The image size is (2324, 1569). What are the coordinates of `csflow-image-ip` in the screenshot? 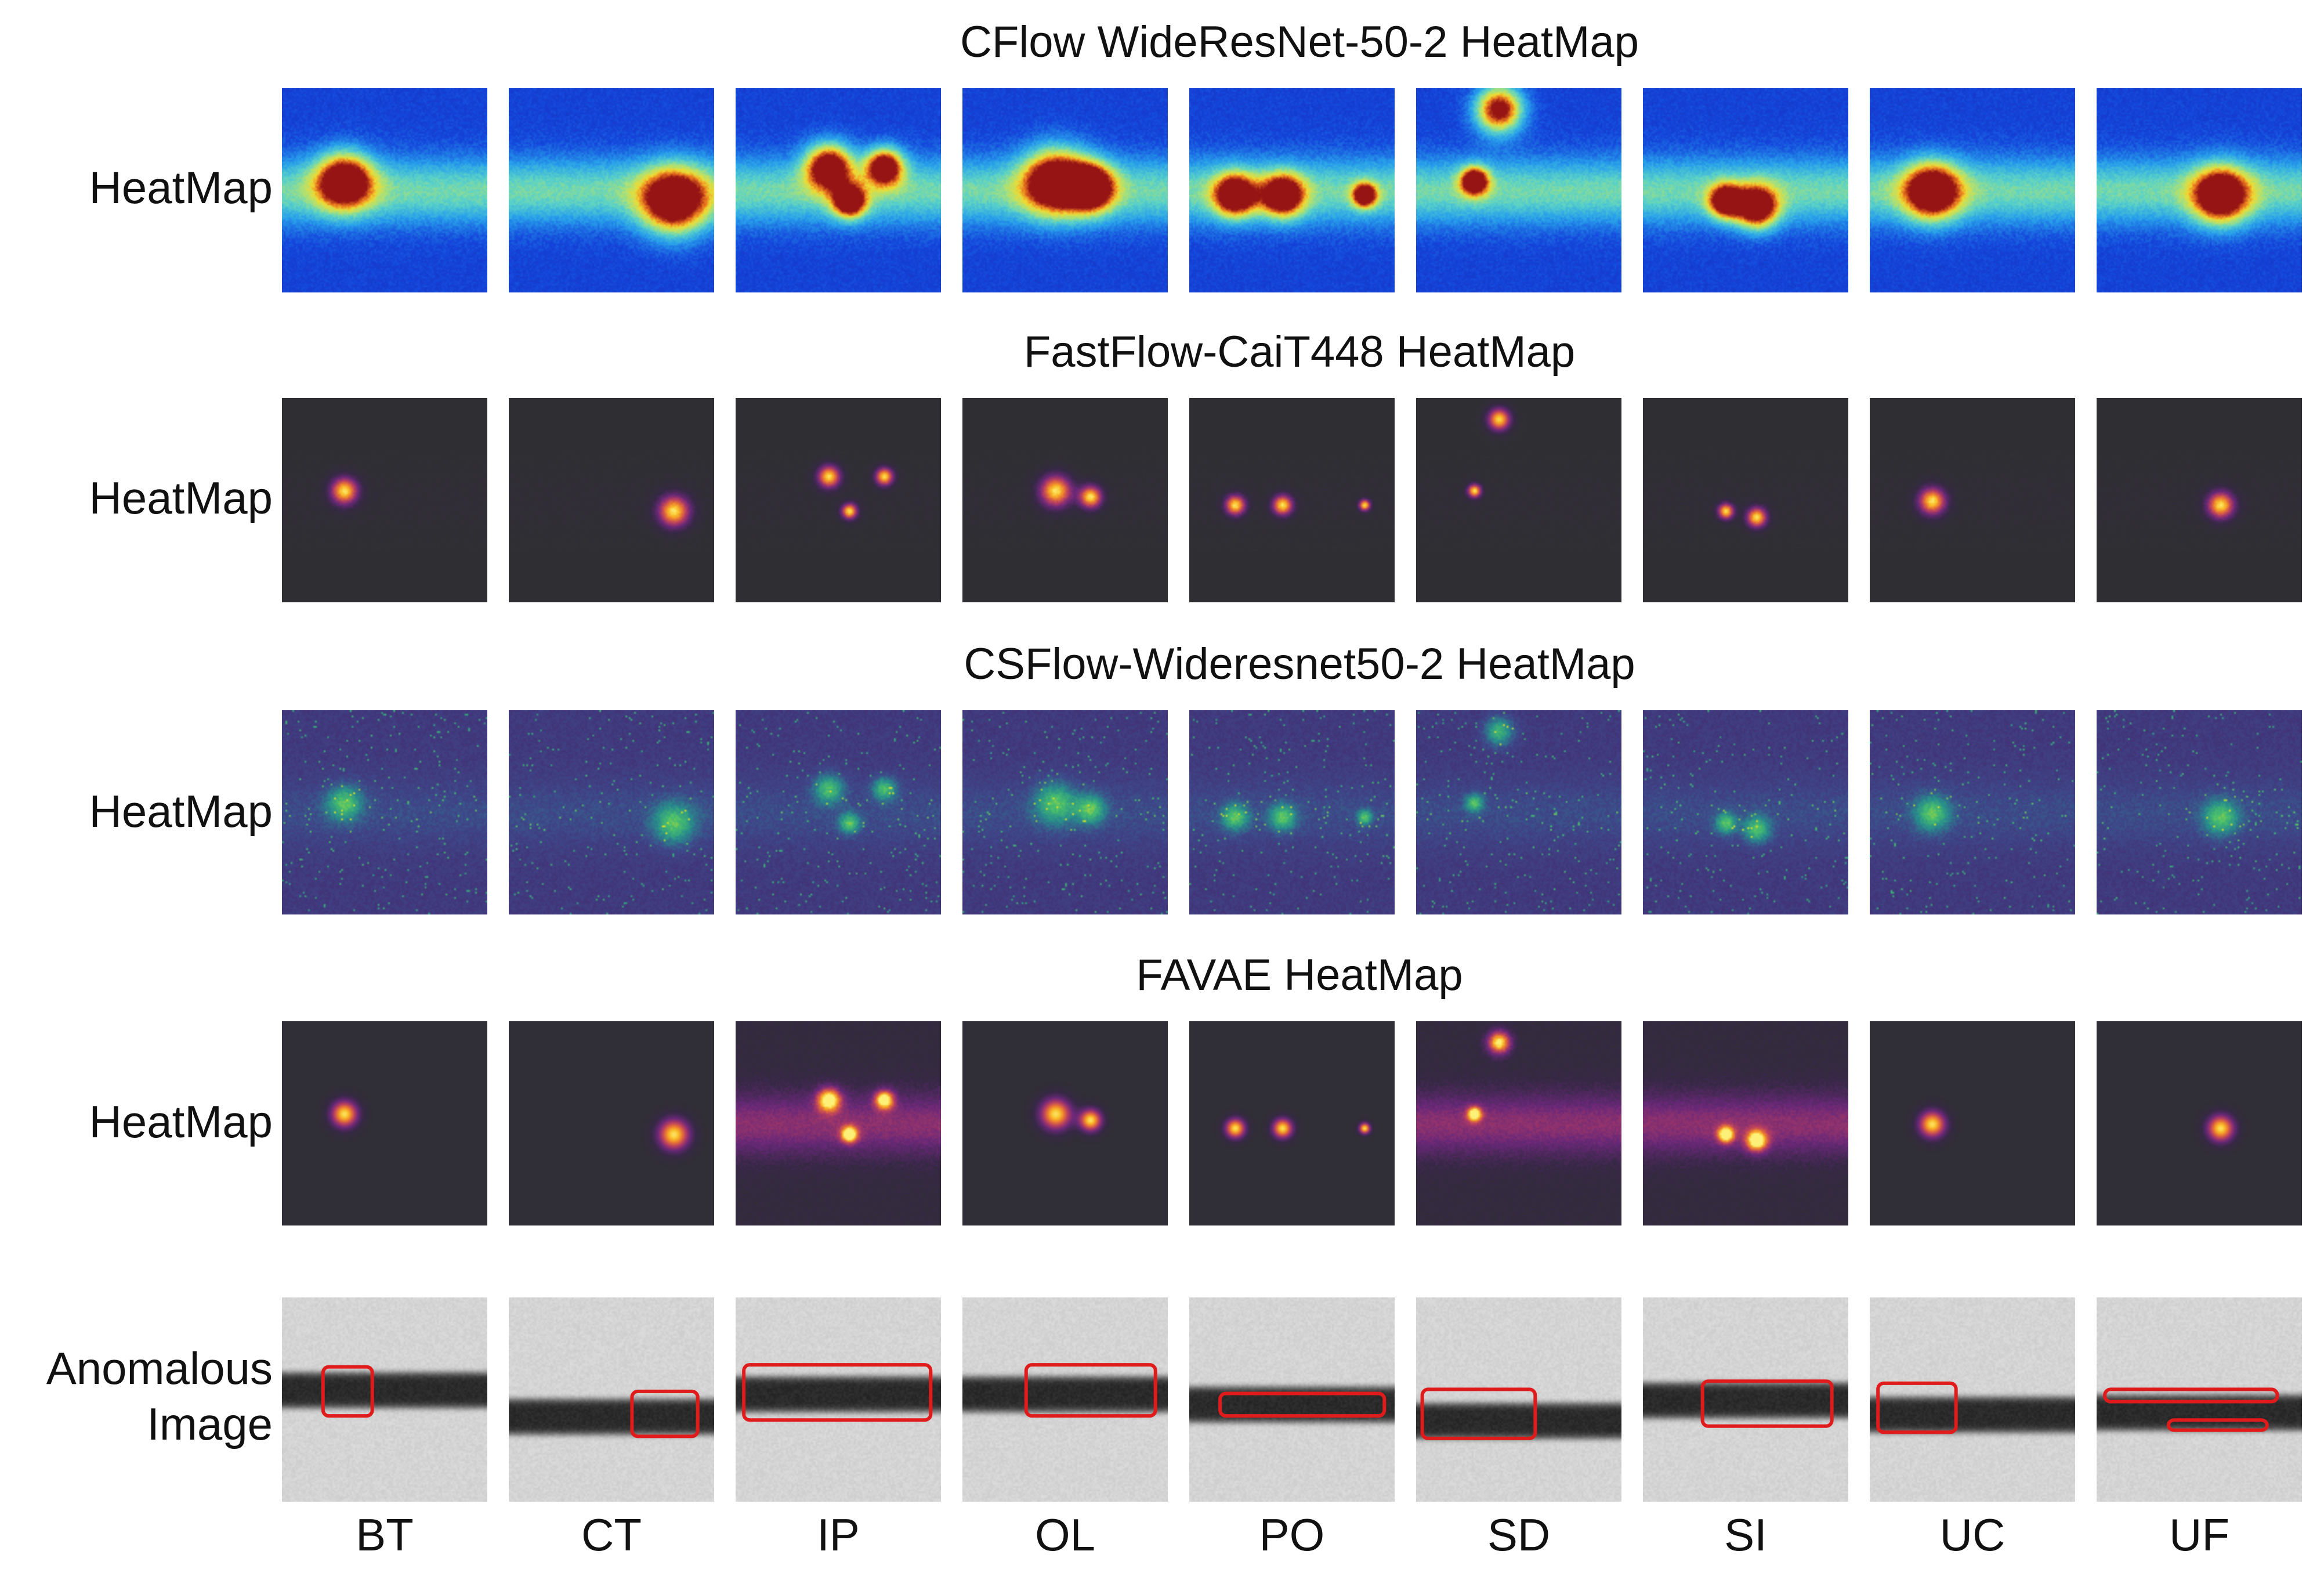 It's located at (838, 812).